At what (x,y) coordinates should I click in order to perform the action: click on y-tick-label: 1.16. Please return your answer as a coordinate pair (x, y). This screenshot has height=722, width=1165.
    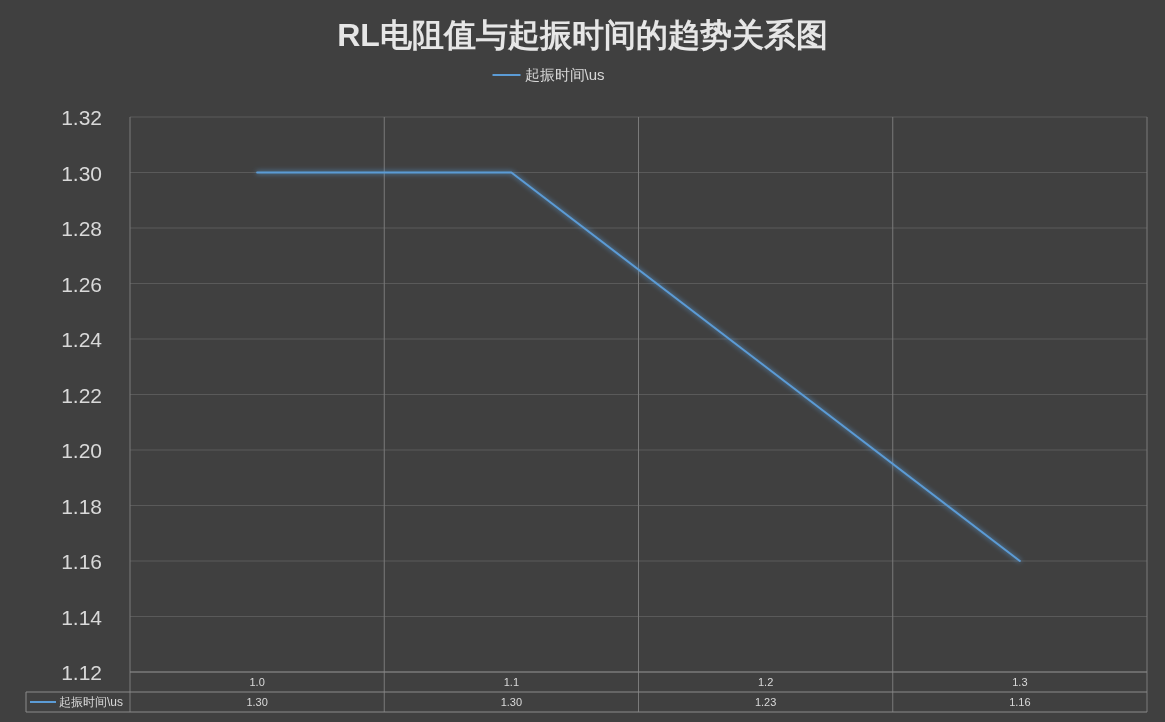
    Looking at the image, I should click on (81, 561).